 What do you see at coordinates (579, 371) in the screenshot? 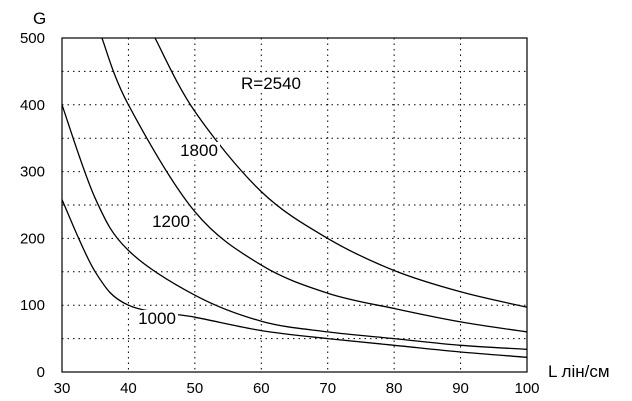
I see `x-axis-title: L лін/см` at bounding box center [579, 371].